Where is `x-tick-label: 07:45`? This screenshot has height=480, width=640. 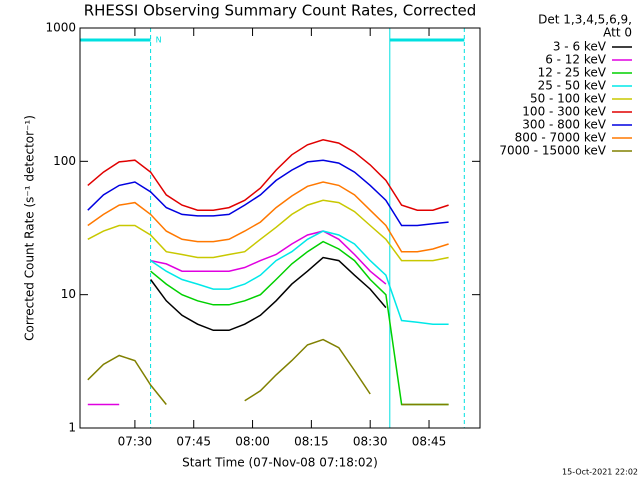
x-tick-label: 07:45 is located at coordinates (193, 442).